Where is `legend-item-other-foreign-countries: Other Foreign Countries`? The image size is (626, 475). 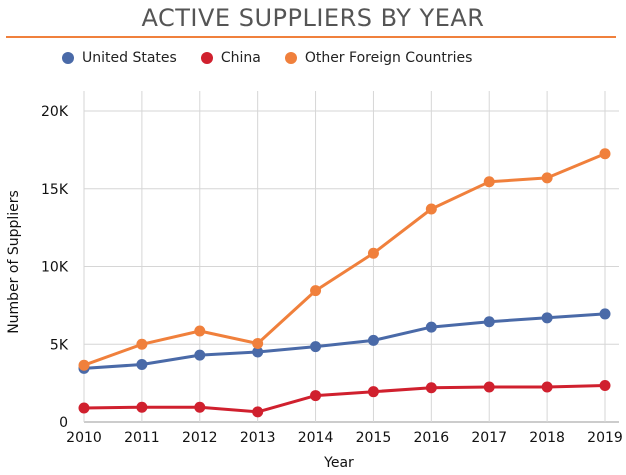 legend-item-other-foreign-countries: Other Foreign Countries is located at coordinates (378, 58).